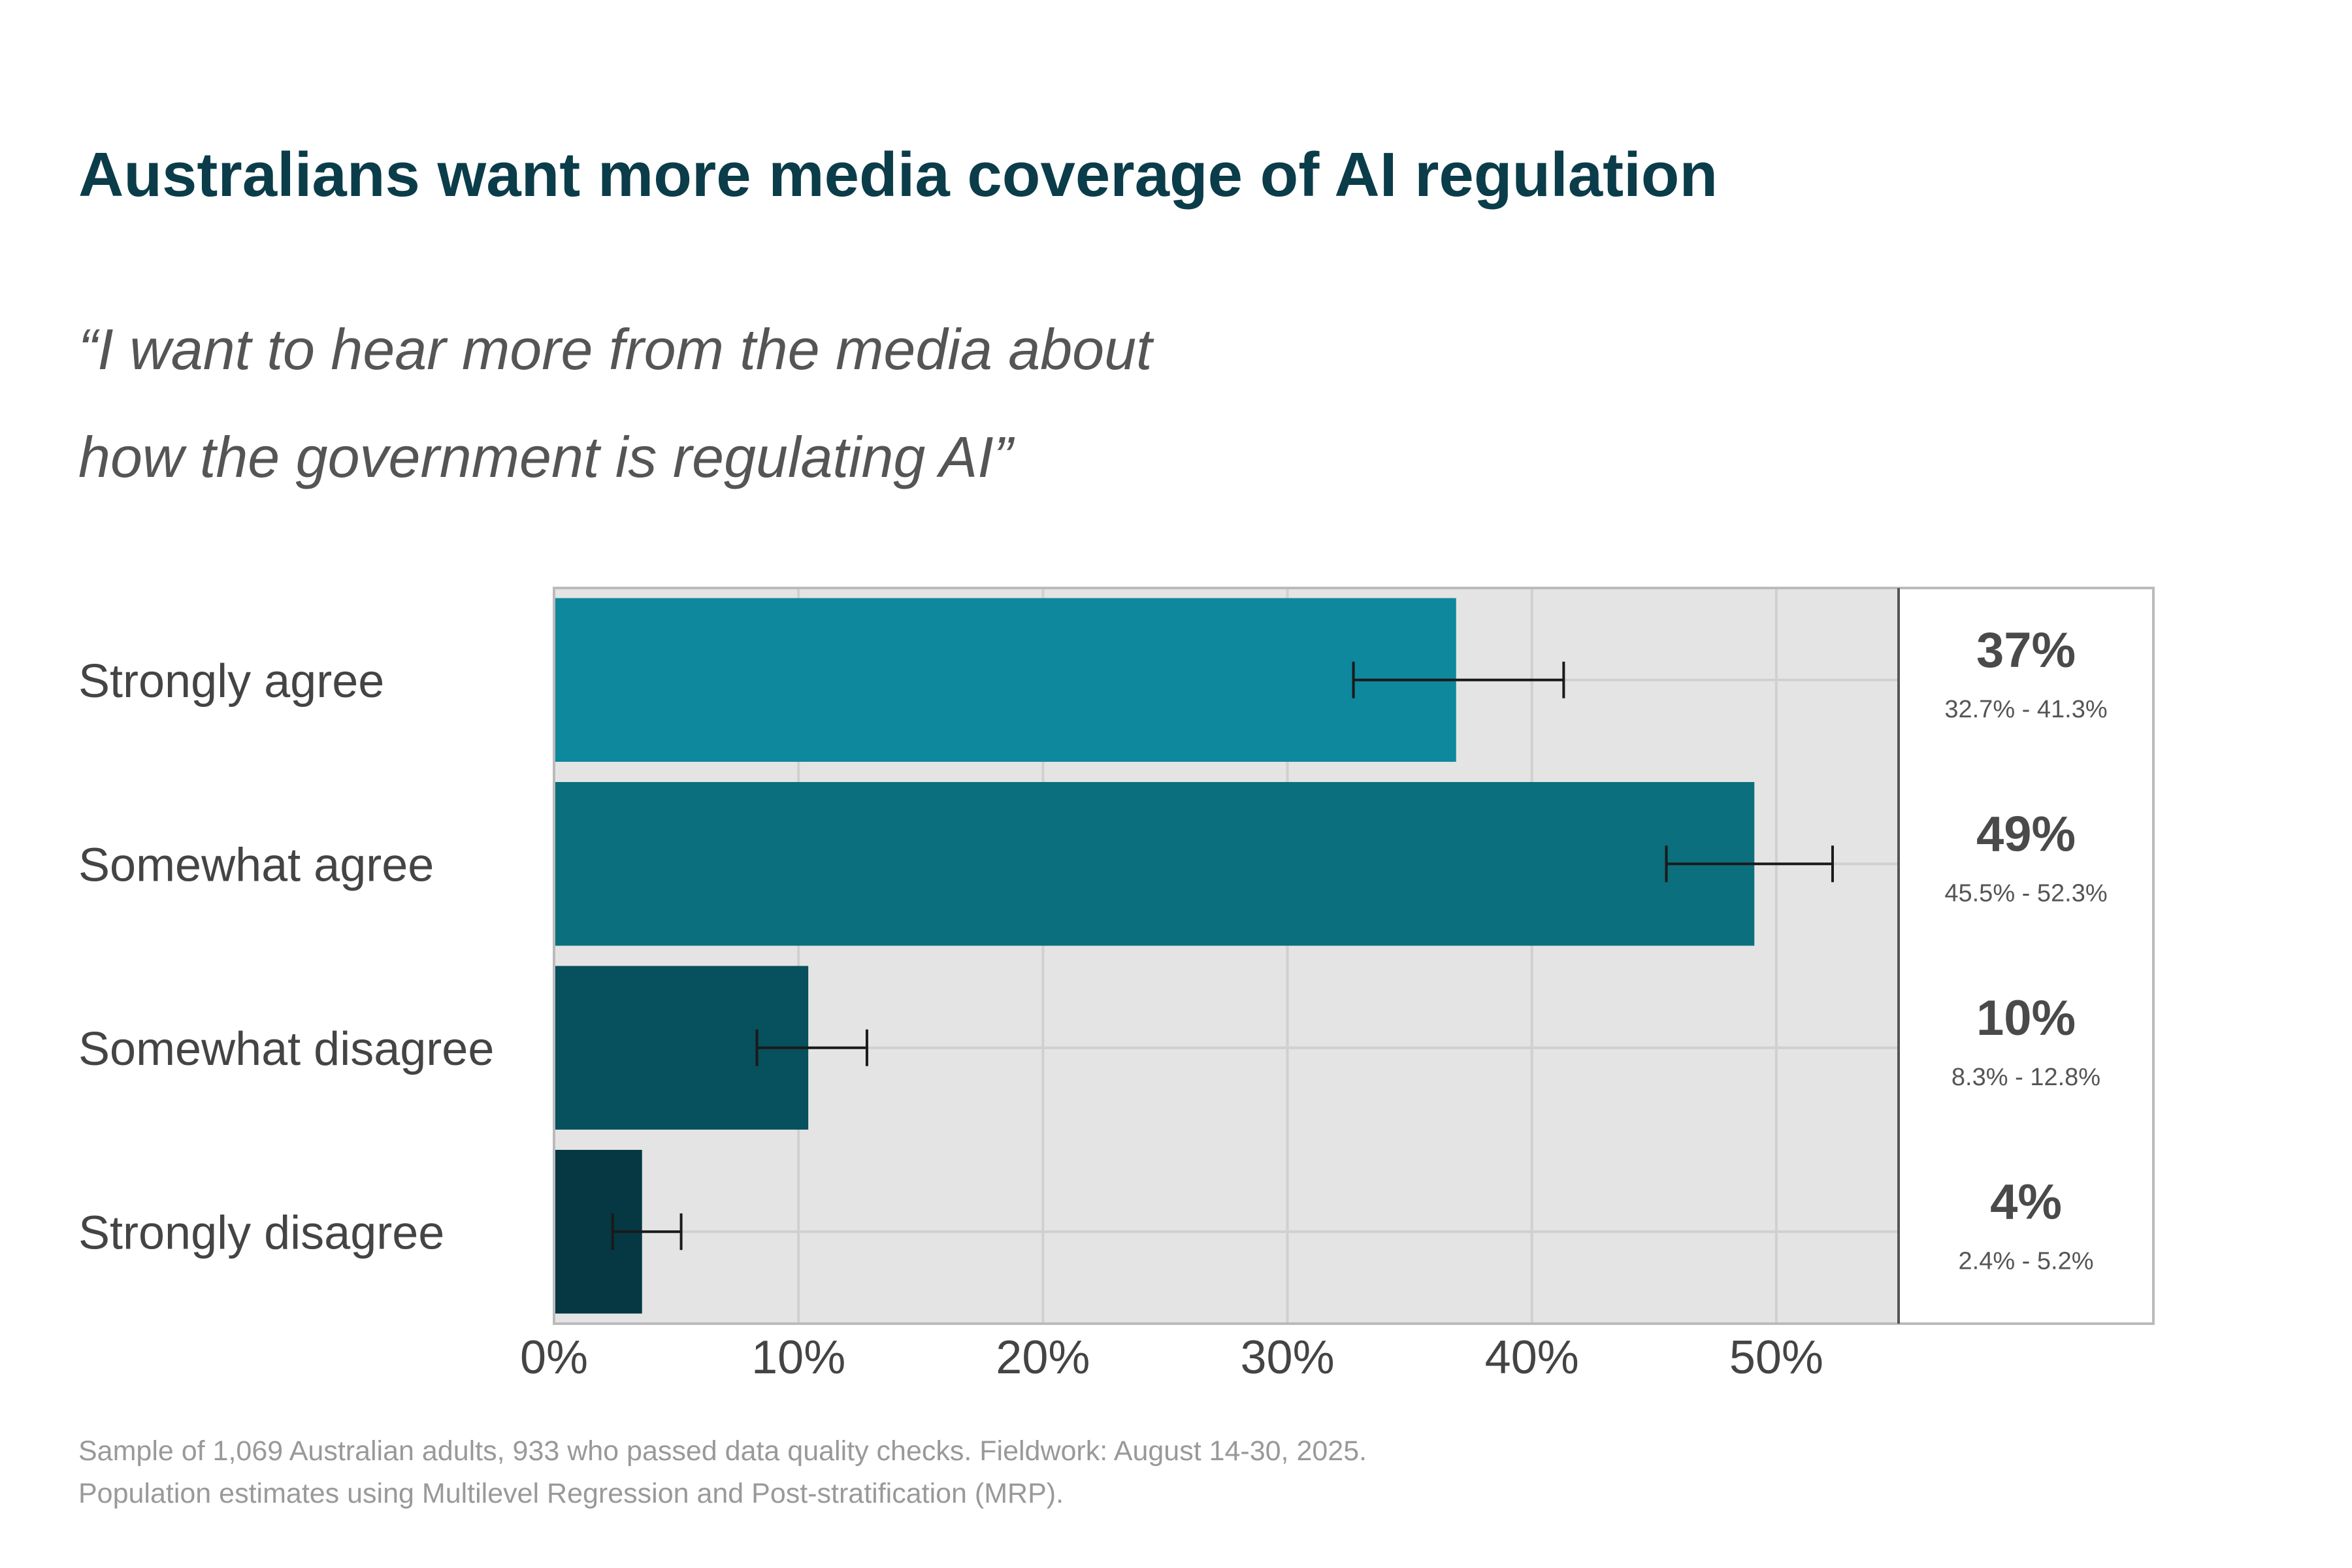 The image size is (2352, 1568). Describe the element at coordinates (546, 457) in the screenshot. I see `chart-subtitle-line-2: how the government is regulating AI”` at that location.